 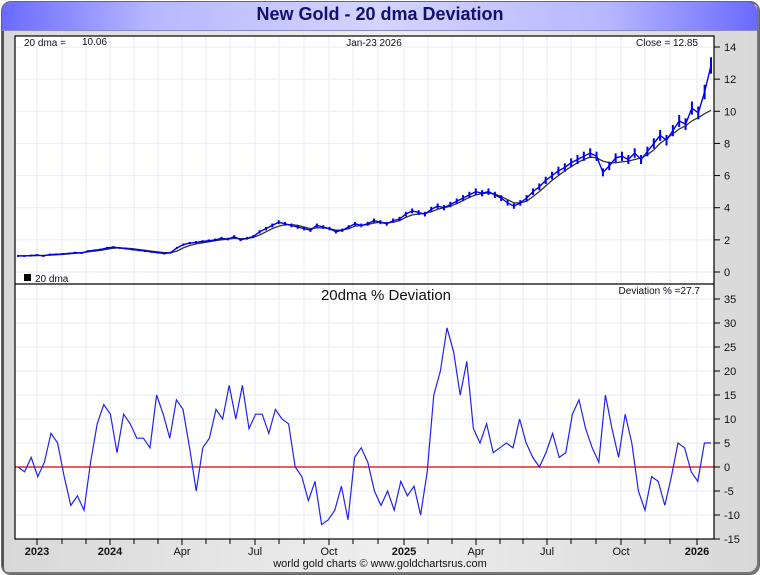 I want to click on y-tick-label: 25, so click(x=730, y=348).